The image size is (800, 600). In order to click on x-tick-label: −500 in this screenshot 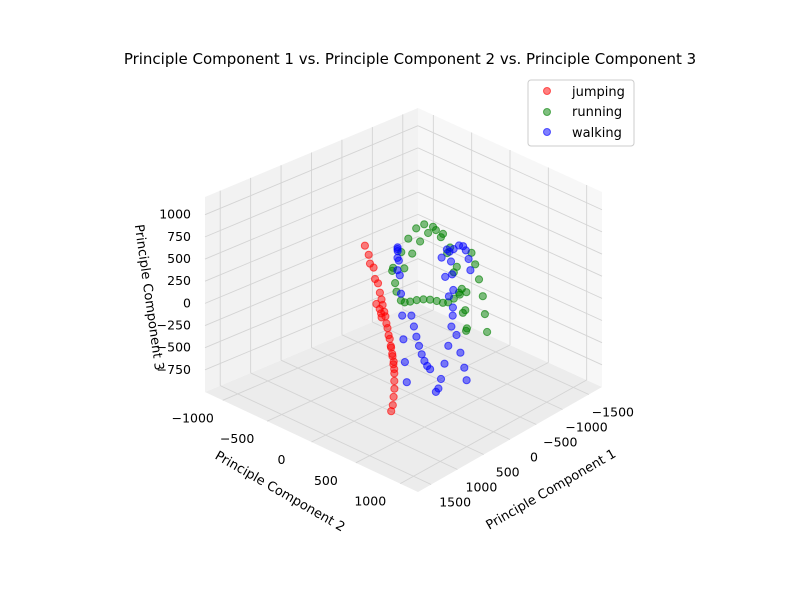, I will do `click(560, 442)`.